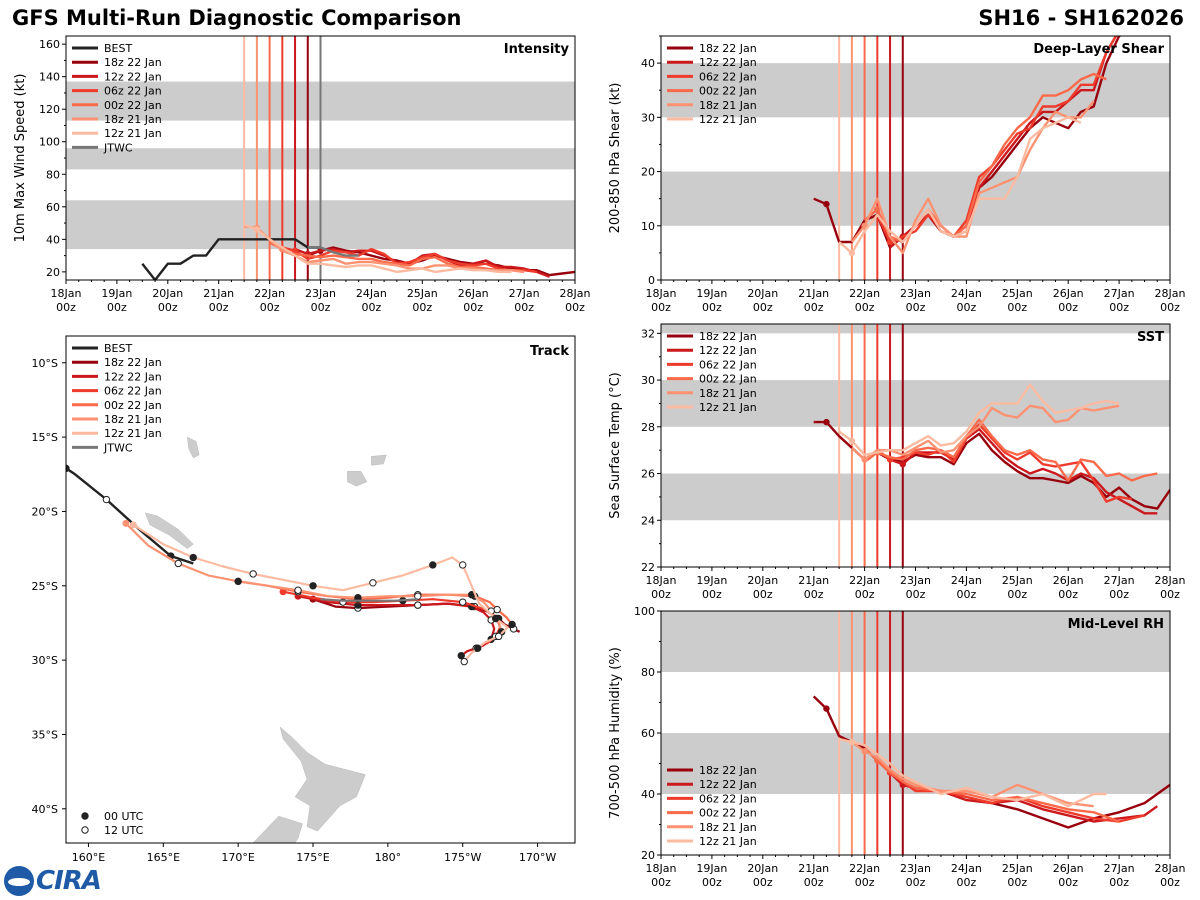 Image resolution: width=1200 pixels, height=900 pixels. Describe the element at coordinates (1119, 293) in the screenshot. I see `shear-xtick-label-line: 27Jan` at that location.